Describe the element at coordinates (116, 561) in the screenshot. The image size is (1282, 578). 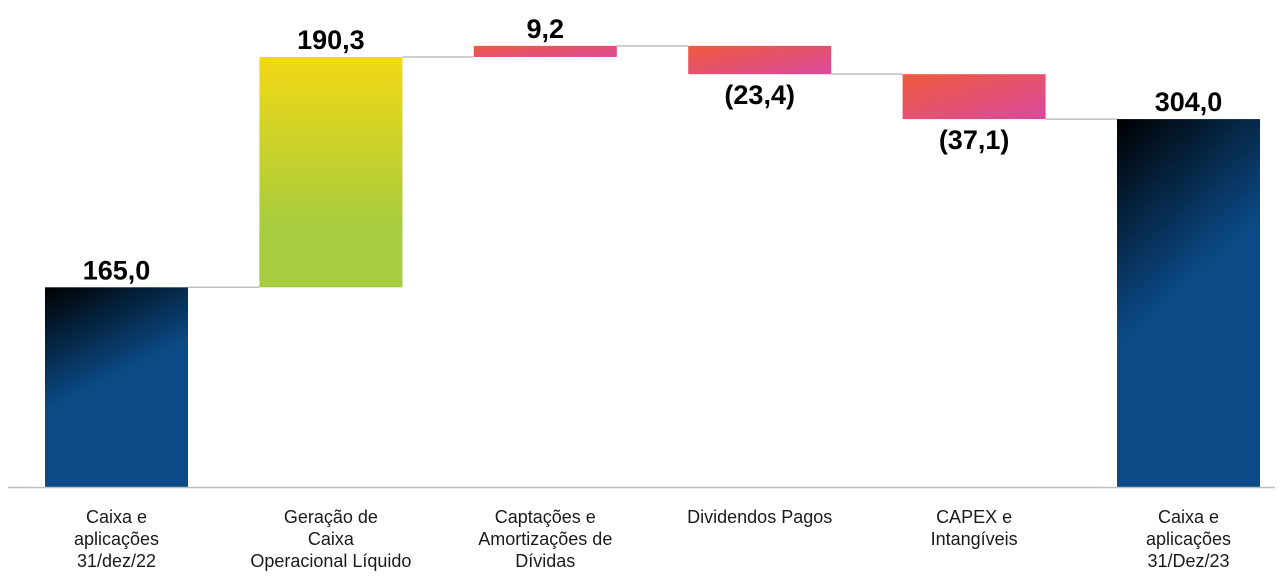
I see `category-label-line: 31/dez/22` at that location.